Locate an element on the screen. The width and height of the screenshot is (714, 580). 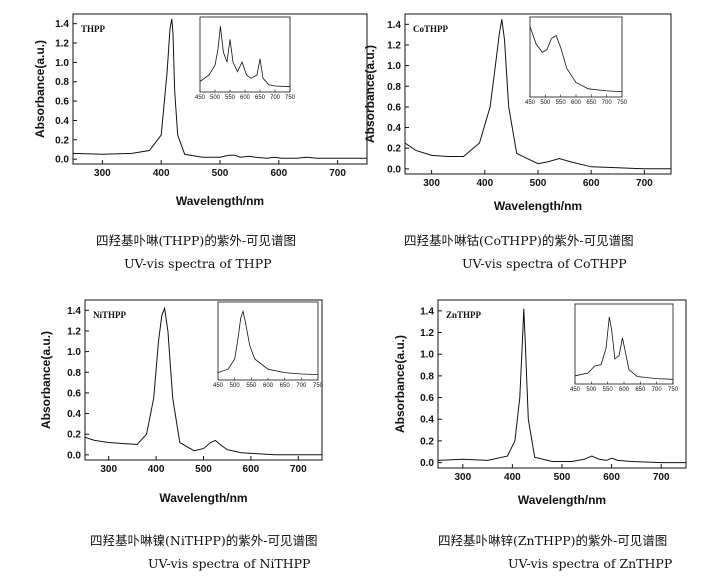
caption-en-znthpp: UV-vis spectra of ZnTHPP is located at coordinates (590, 563).